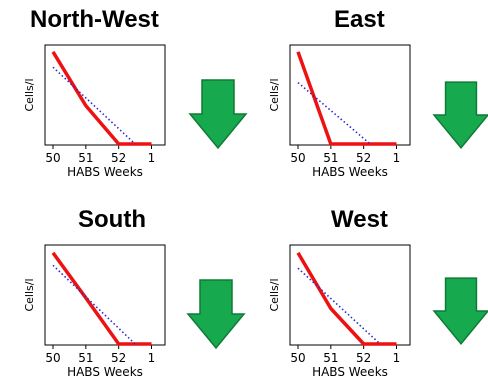 This screenshot has width=488, height=390. I want to click on chart-west: 50 51 52 1 HABS Weeks Cells/l, so click(339, 311).